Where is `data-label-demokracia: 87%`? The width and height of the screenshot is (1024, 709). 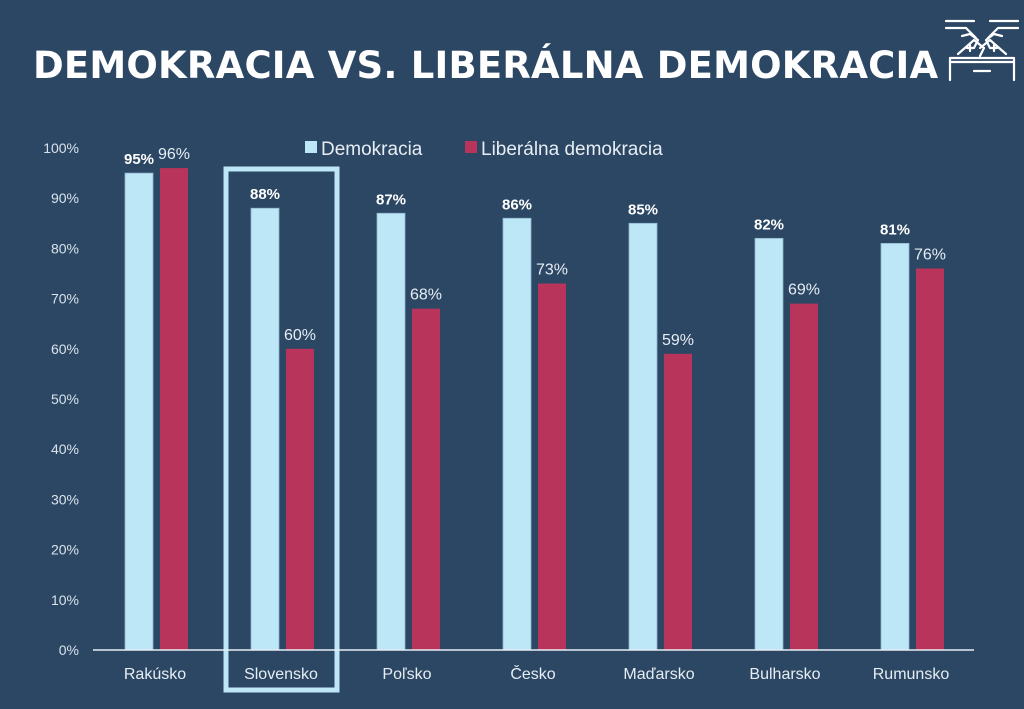
data-label-demokracia: 87% is located at coordinates (391, 199).